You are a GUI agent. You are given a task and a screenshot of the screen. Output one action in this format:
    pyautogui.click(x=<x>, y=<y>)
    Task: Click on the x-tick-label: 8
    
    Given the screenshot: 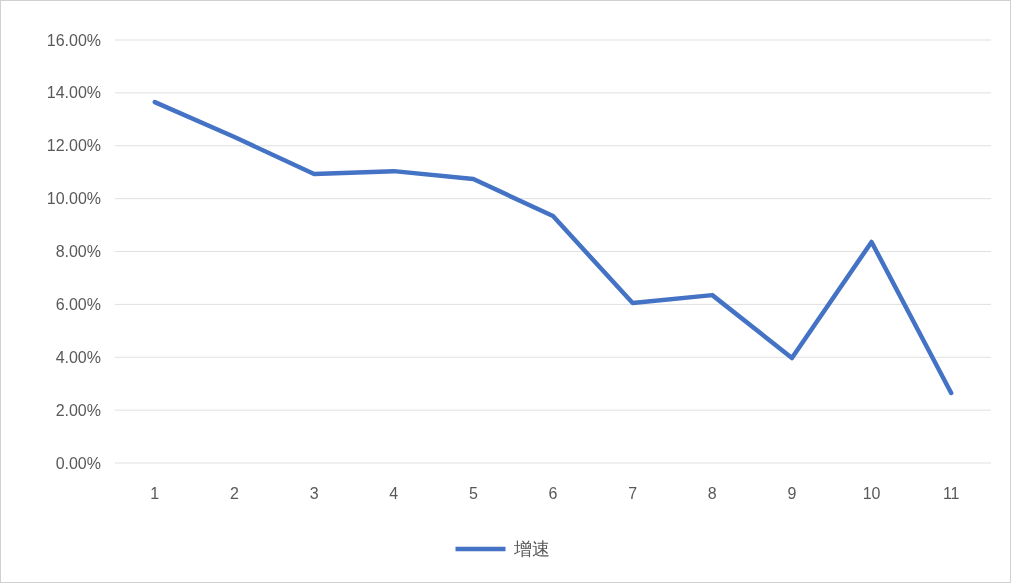 What is the action you would take?
    pyautogui.click(x=712, y=493)
    